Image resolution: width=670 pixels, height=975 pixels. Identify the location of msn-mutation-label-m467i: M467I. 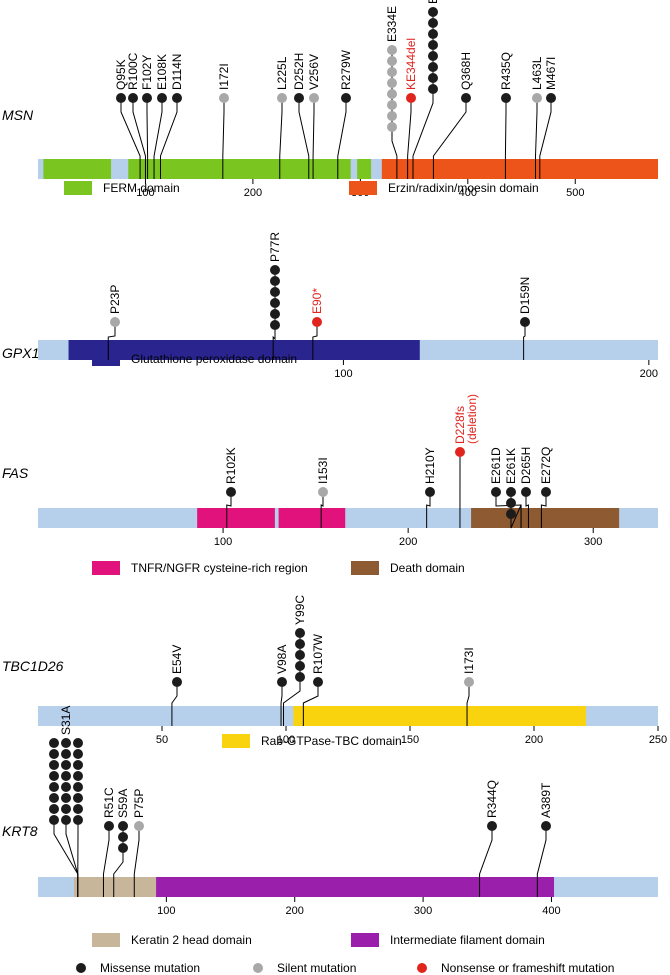
(551, 73).